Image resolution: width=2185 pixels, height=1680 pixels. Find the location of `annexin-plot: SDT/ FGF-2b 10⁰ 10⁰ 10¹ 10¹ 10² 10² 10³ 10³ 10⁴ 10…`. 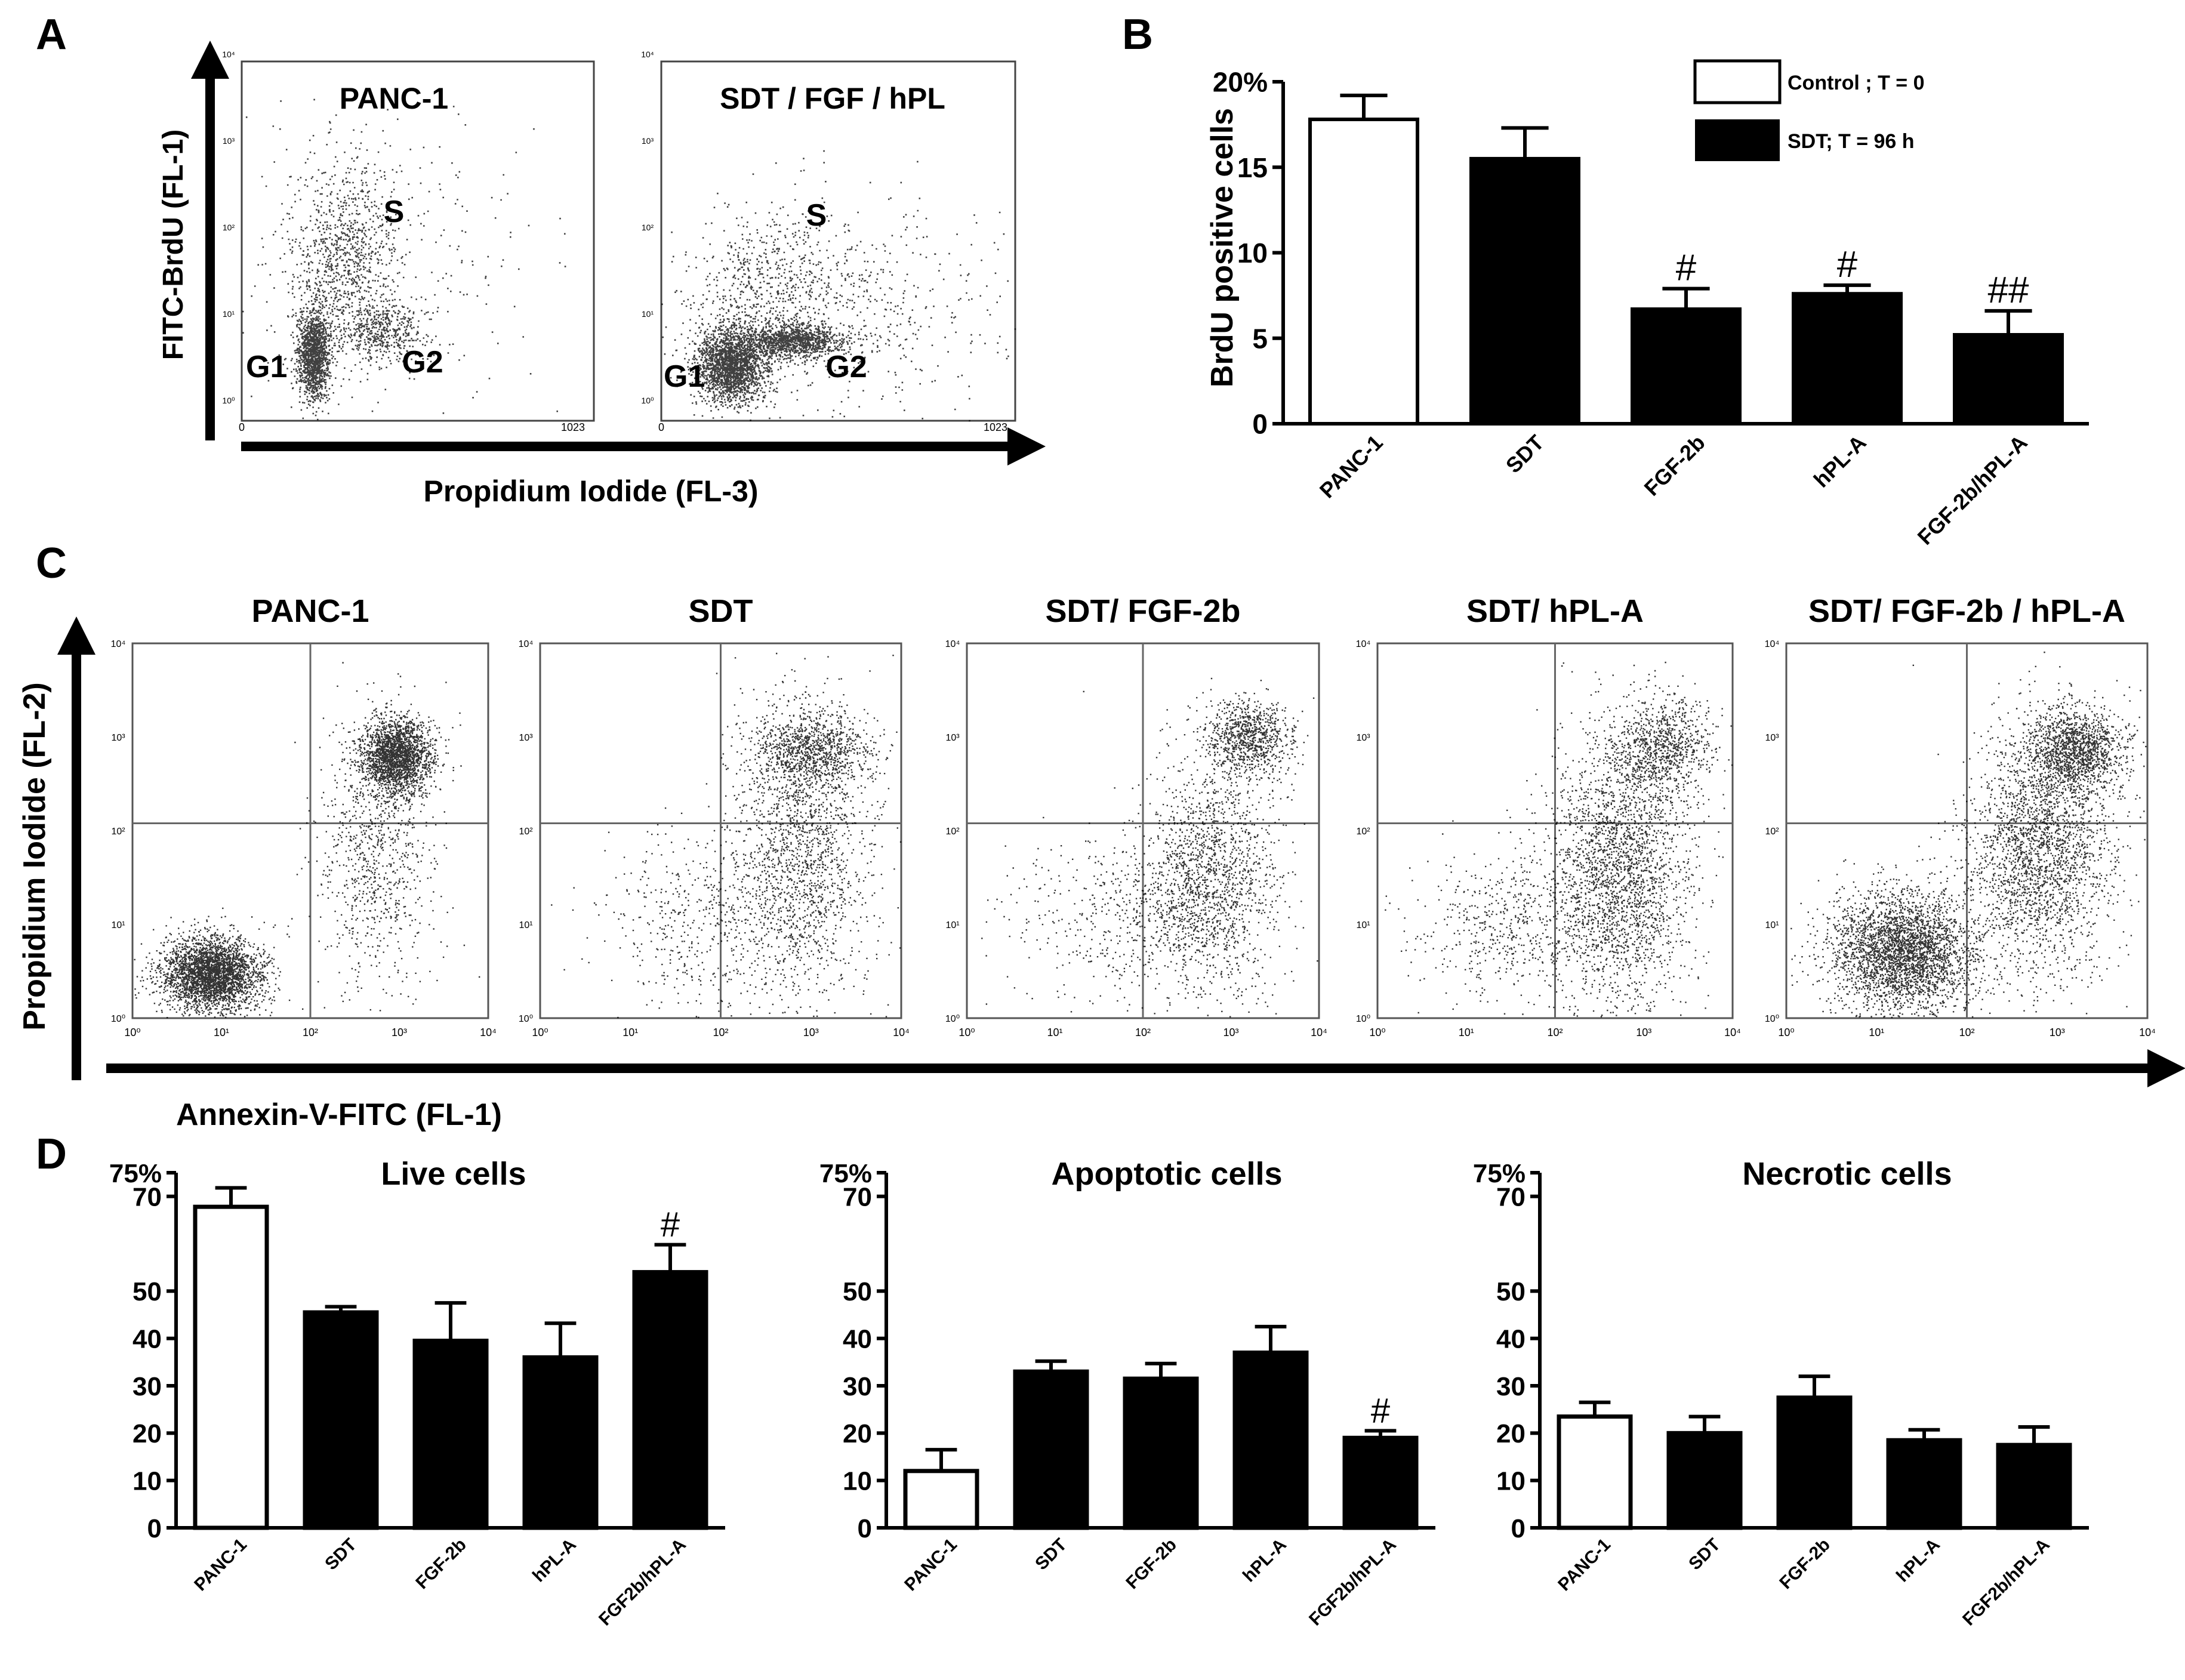

annexin-plot: SDT/ FGF-2b 10⁰ 10⁰ 10¹ 10¹ 10² 10² 10³ 10³ 10⁴ 10… is located at coordinates (1136, 815).